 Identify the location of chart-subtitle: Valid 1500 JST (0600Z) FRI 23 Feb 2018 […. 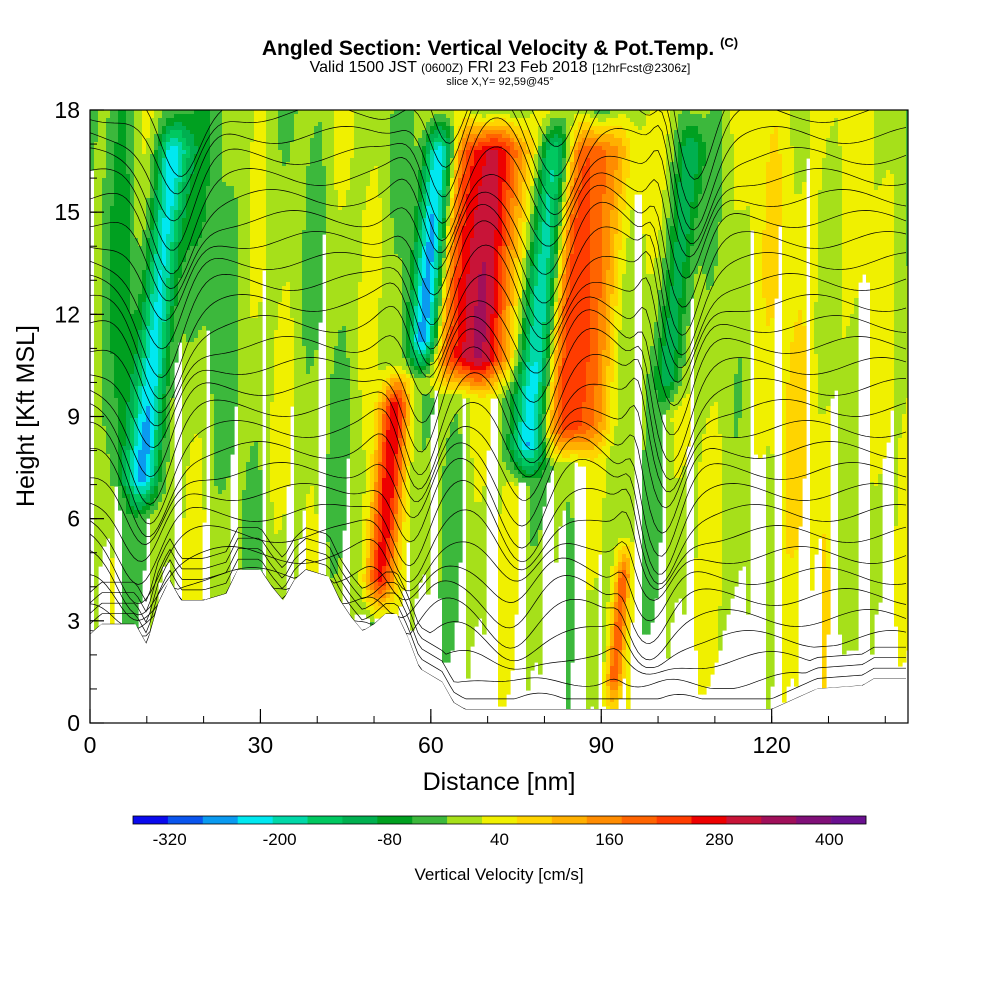
(500, 68).